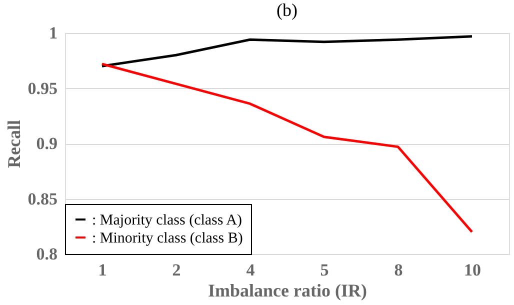 Image resolution: width=514 pixels, height=305 pixels. Describe the element at coordinates (287, 51) in the screenshot. I see `line-series` at that location.